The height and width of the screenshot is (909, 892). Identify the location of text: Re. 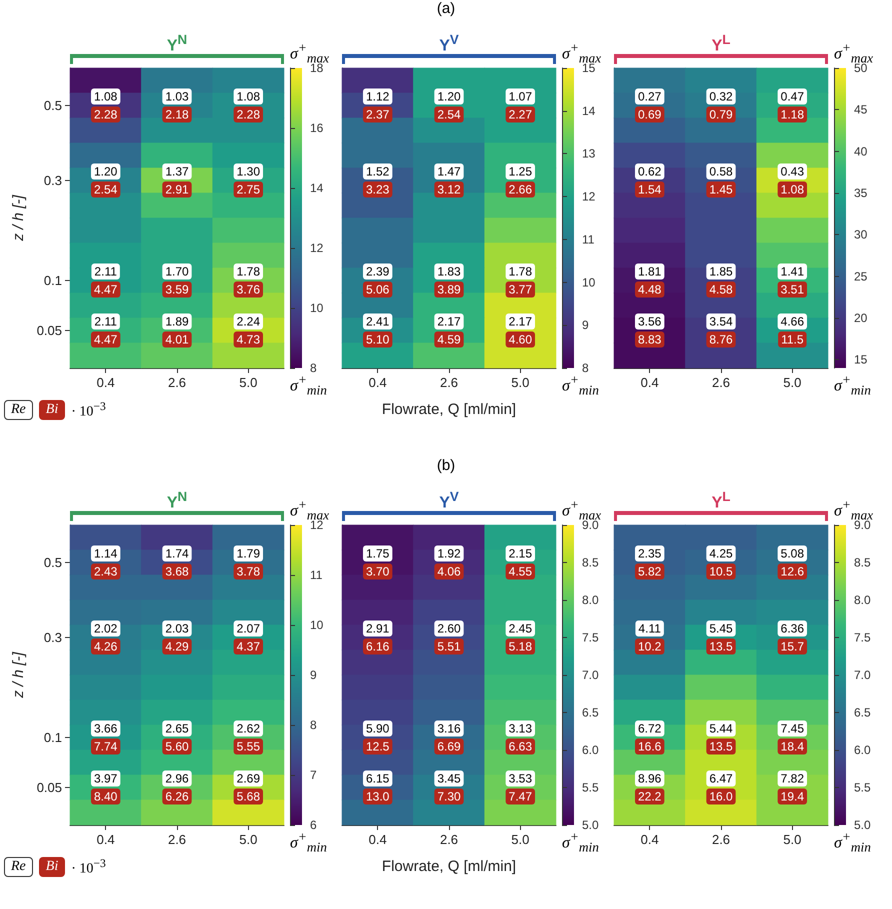
(18, 410).